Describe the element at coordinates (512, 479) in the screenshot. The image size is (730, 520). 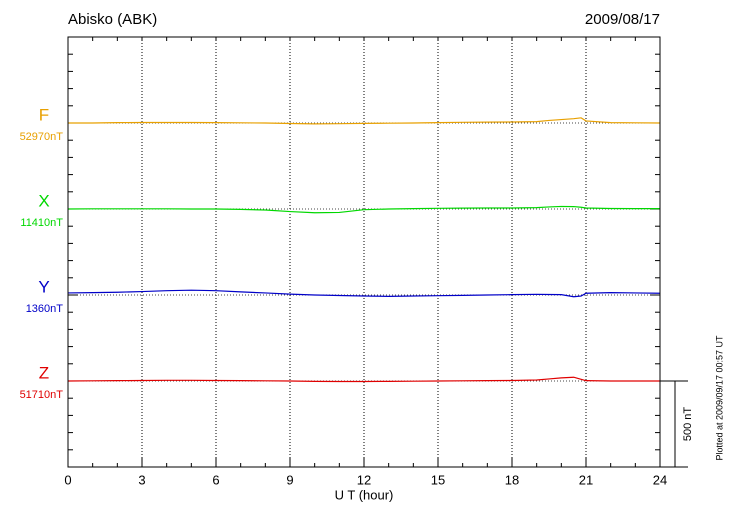
I see `x-tick-label: 18` at that location.